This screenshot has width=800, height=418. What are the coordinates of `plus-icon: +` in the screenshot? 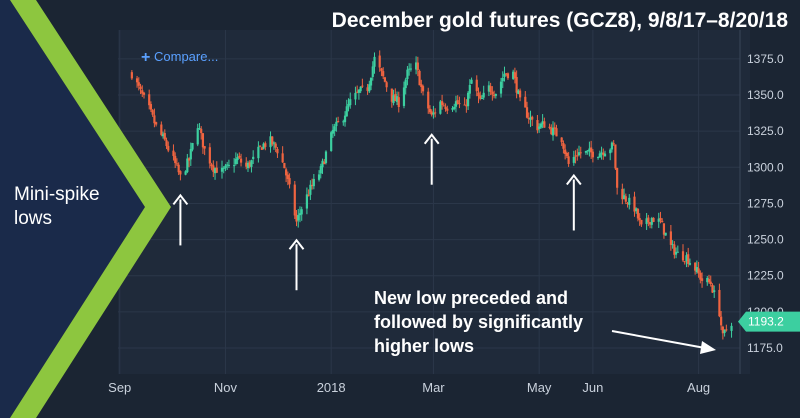 It's located at (145, 57).